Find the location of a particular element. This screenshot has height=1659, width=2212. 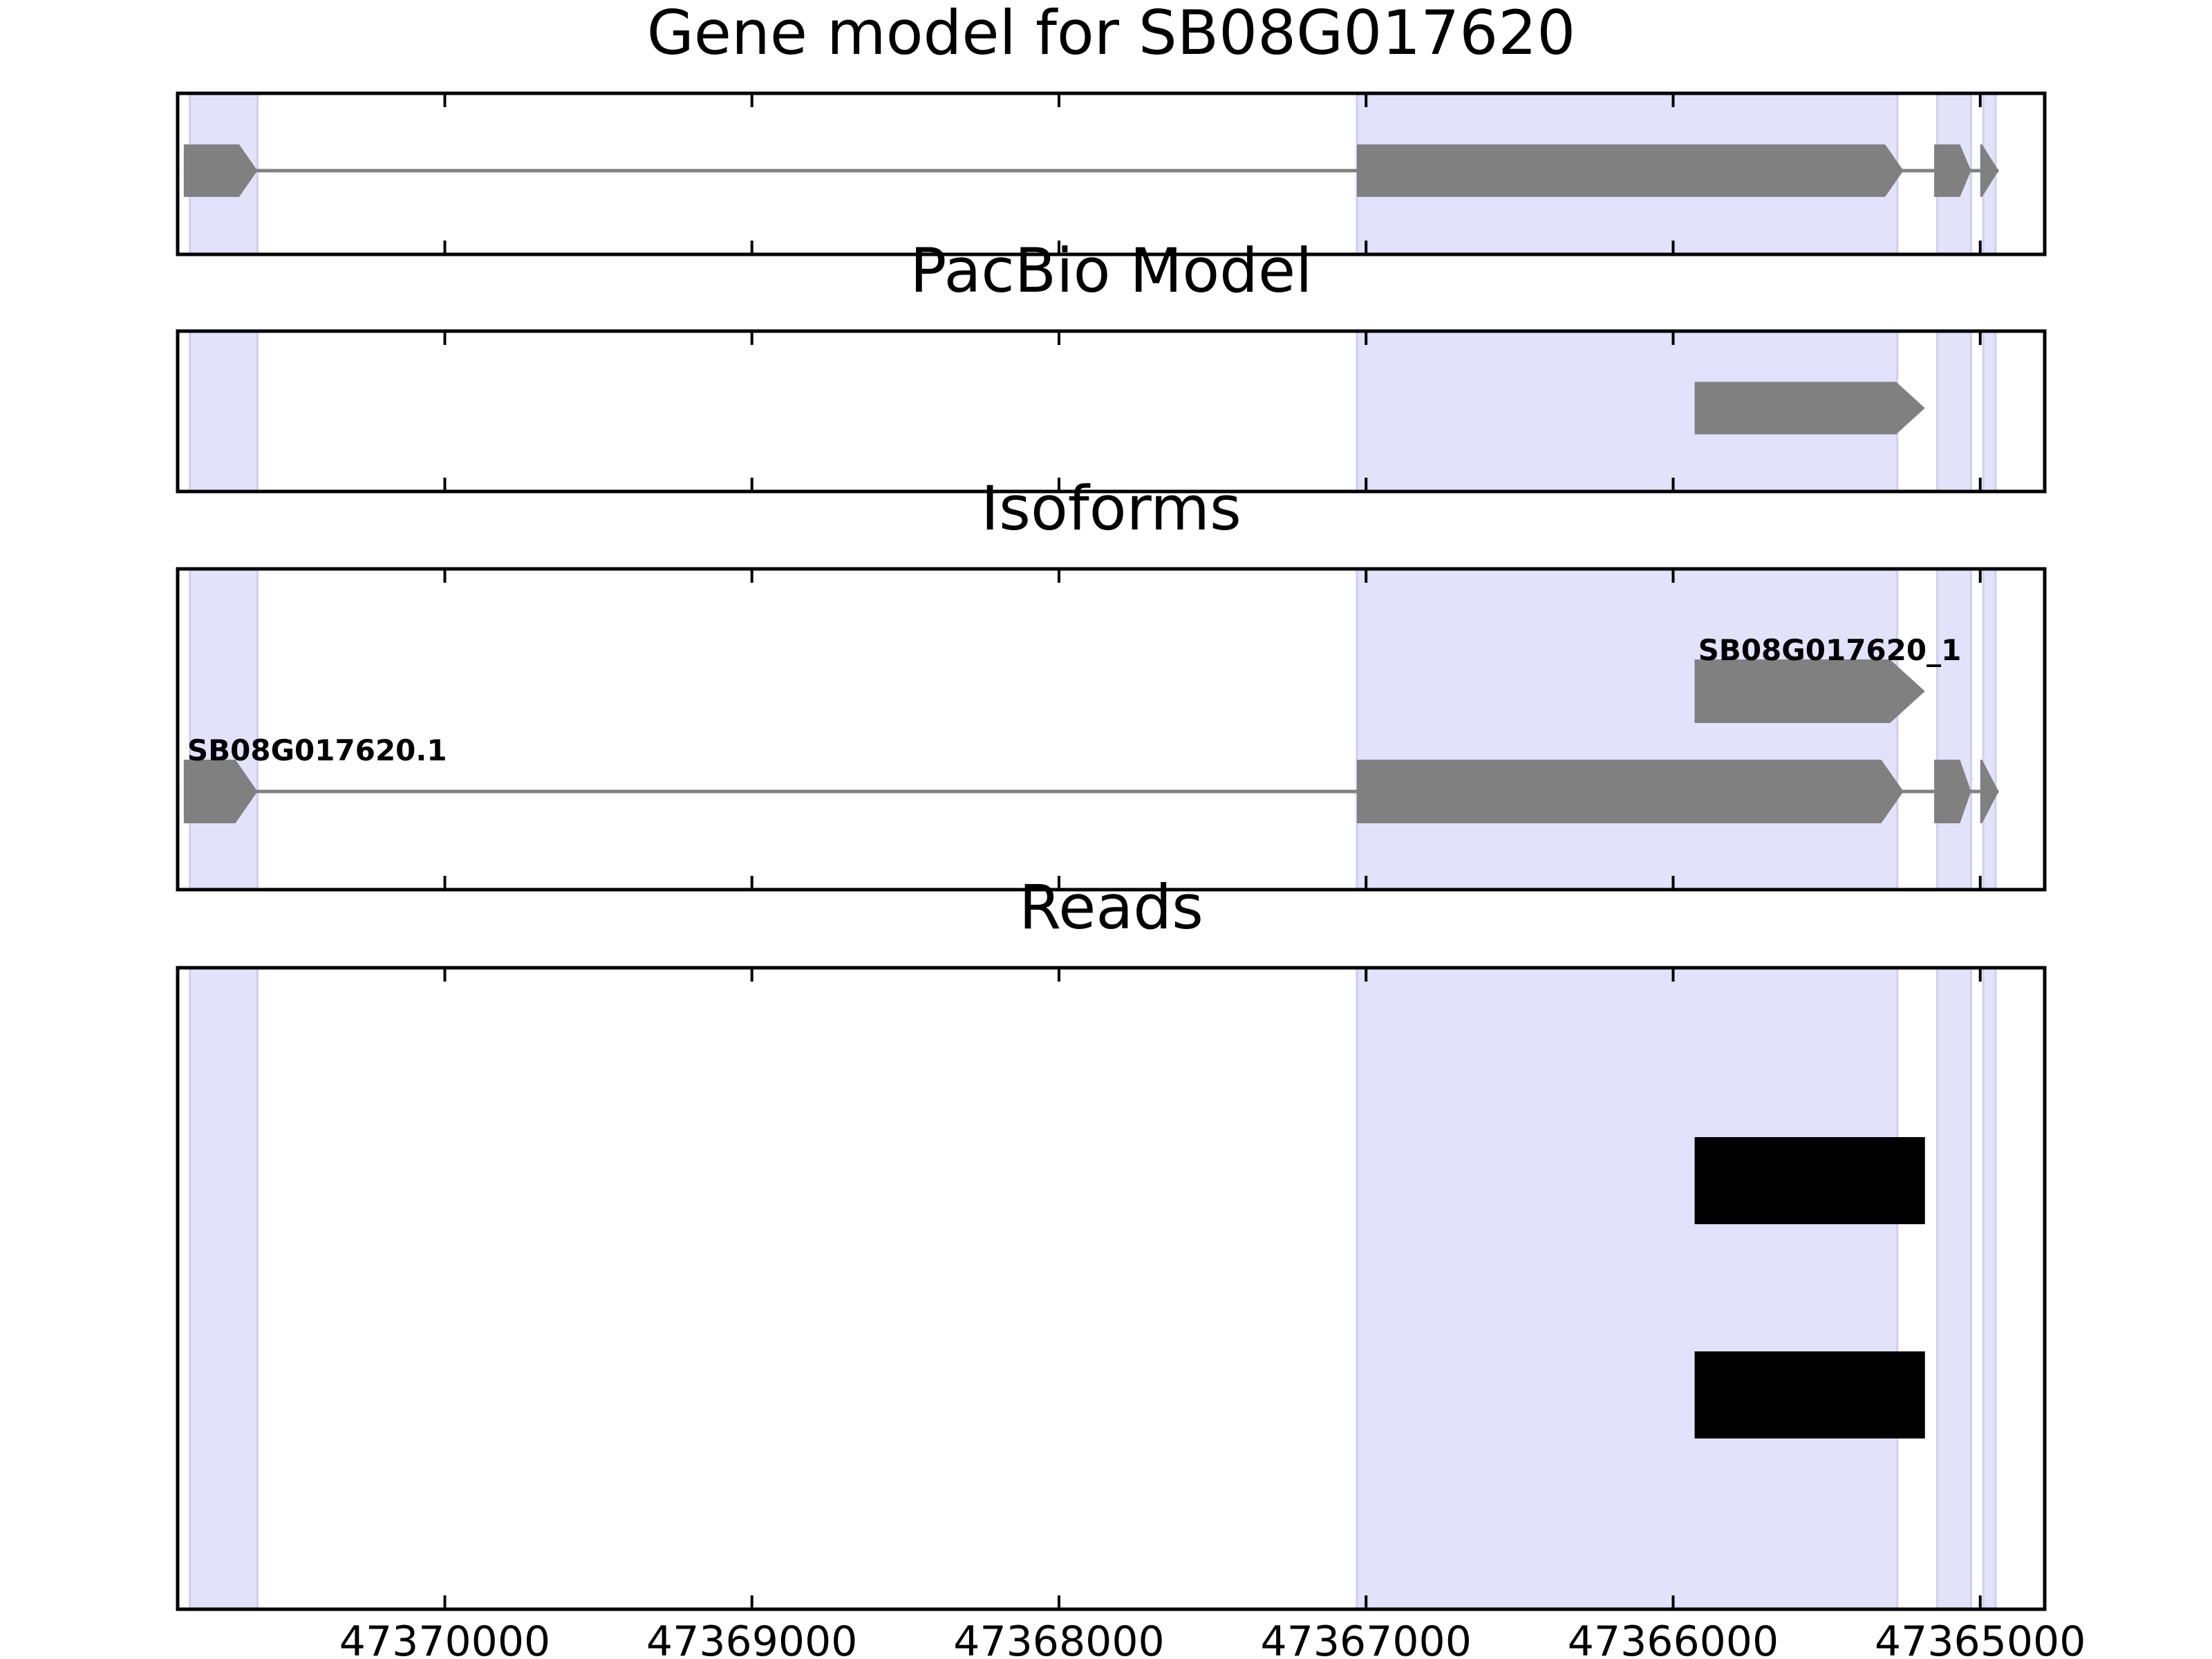

panel-1-frame is located at coordinates (1111, 412).